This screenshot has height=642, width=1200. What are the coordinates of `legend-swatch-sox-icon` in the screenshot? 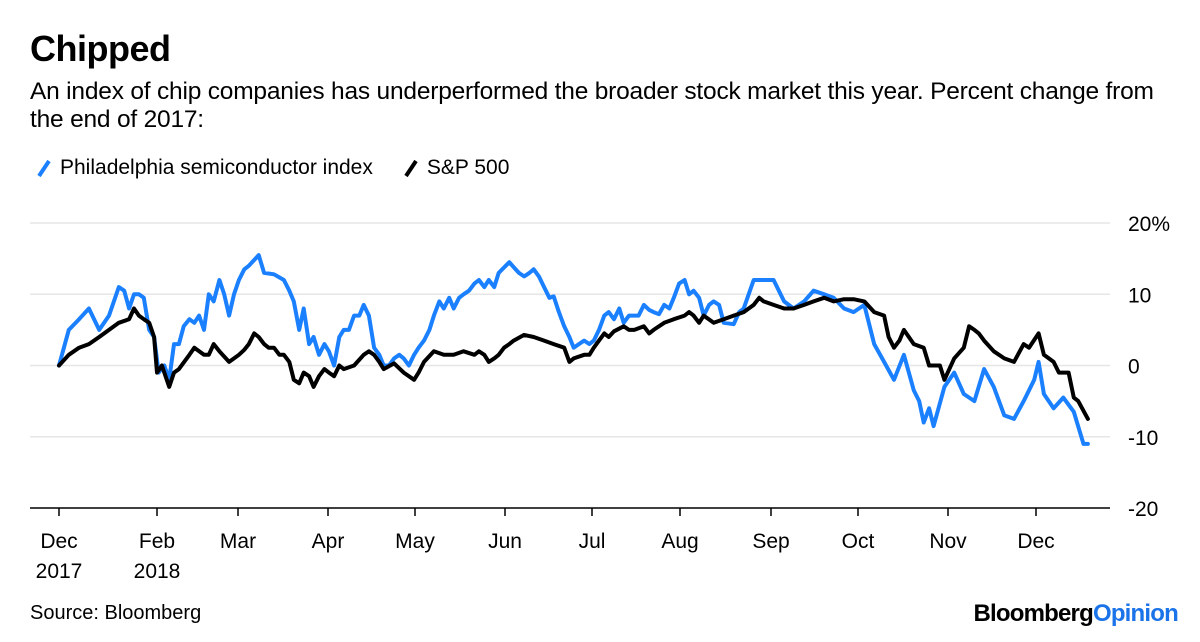 It's located at (44, 168).